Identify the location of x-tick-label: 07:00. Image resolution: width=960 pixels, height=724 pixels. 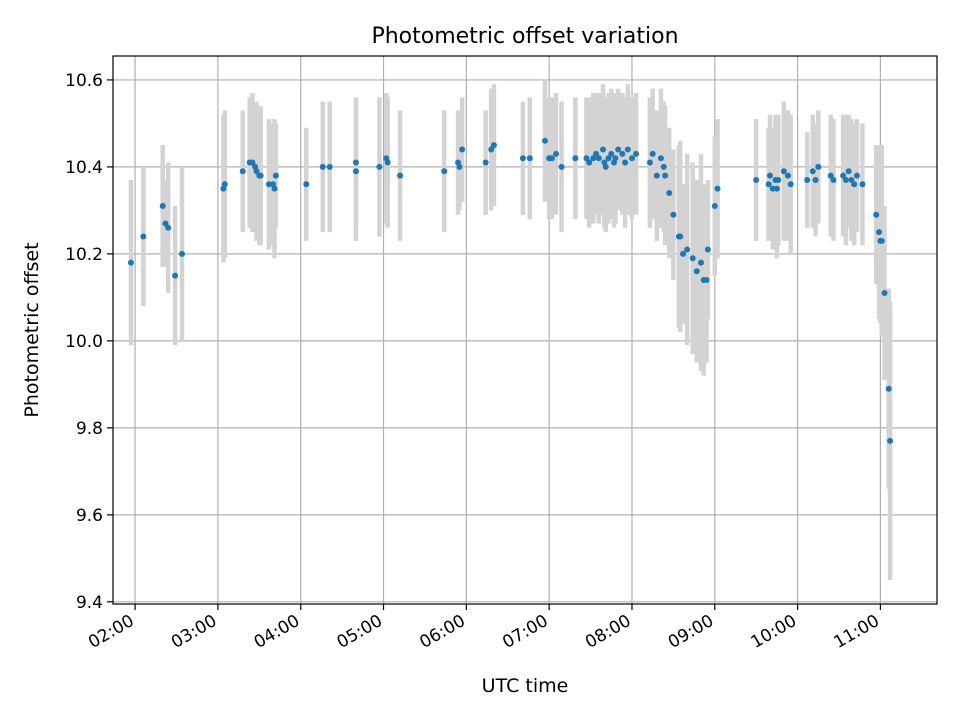
(525, 632).